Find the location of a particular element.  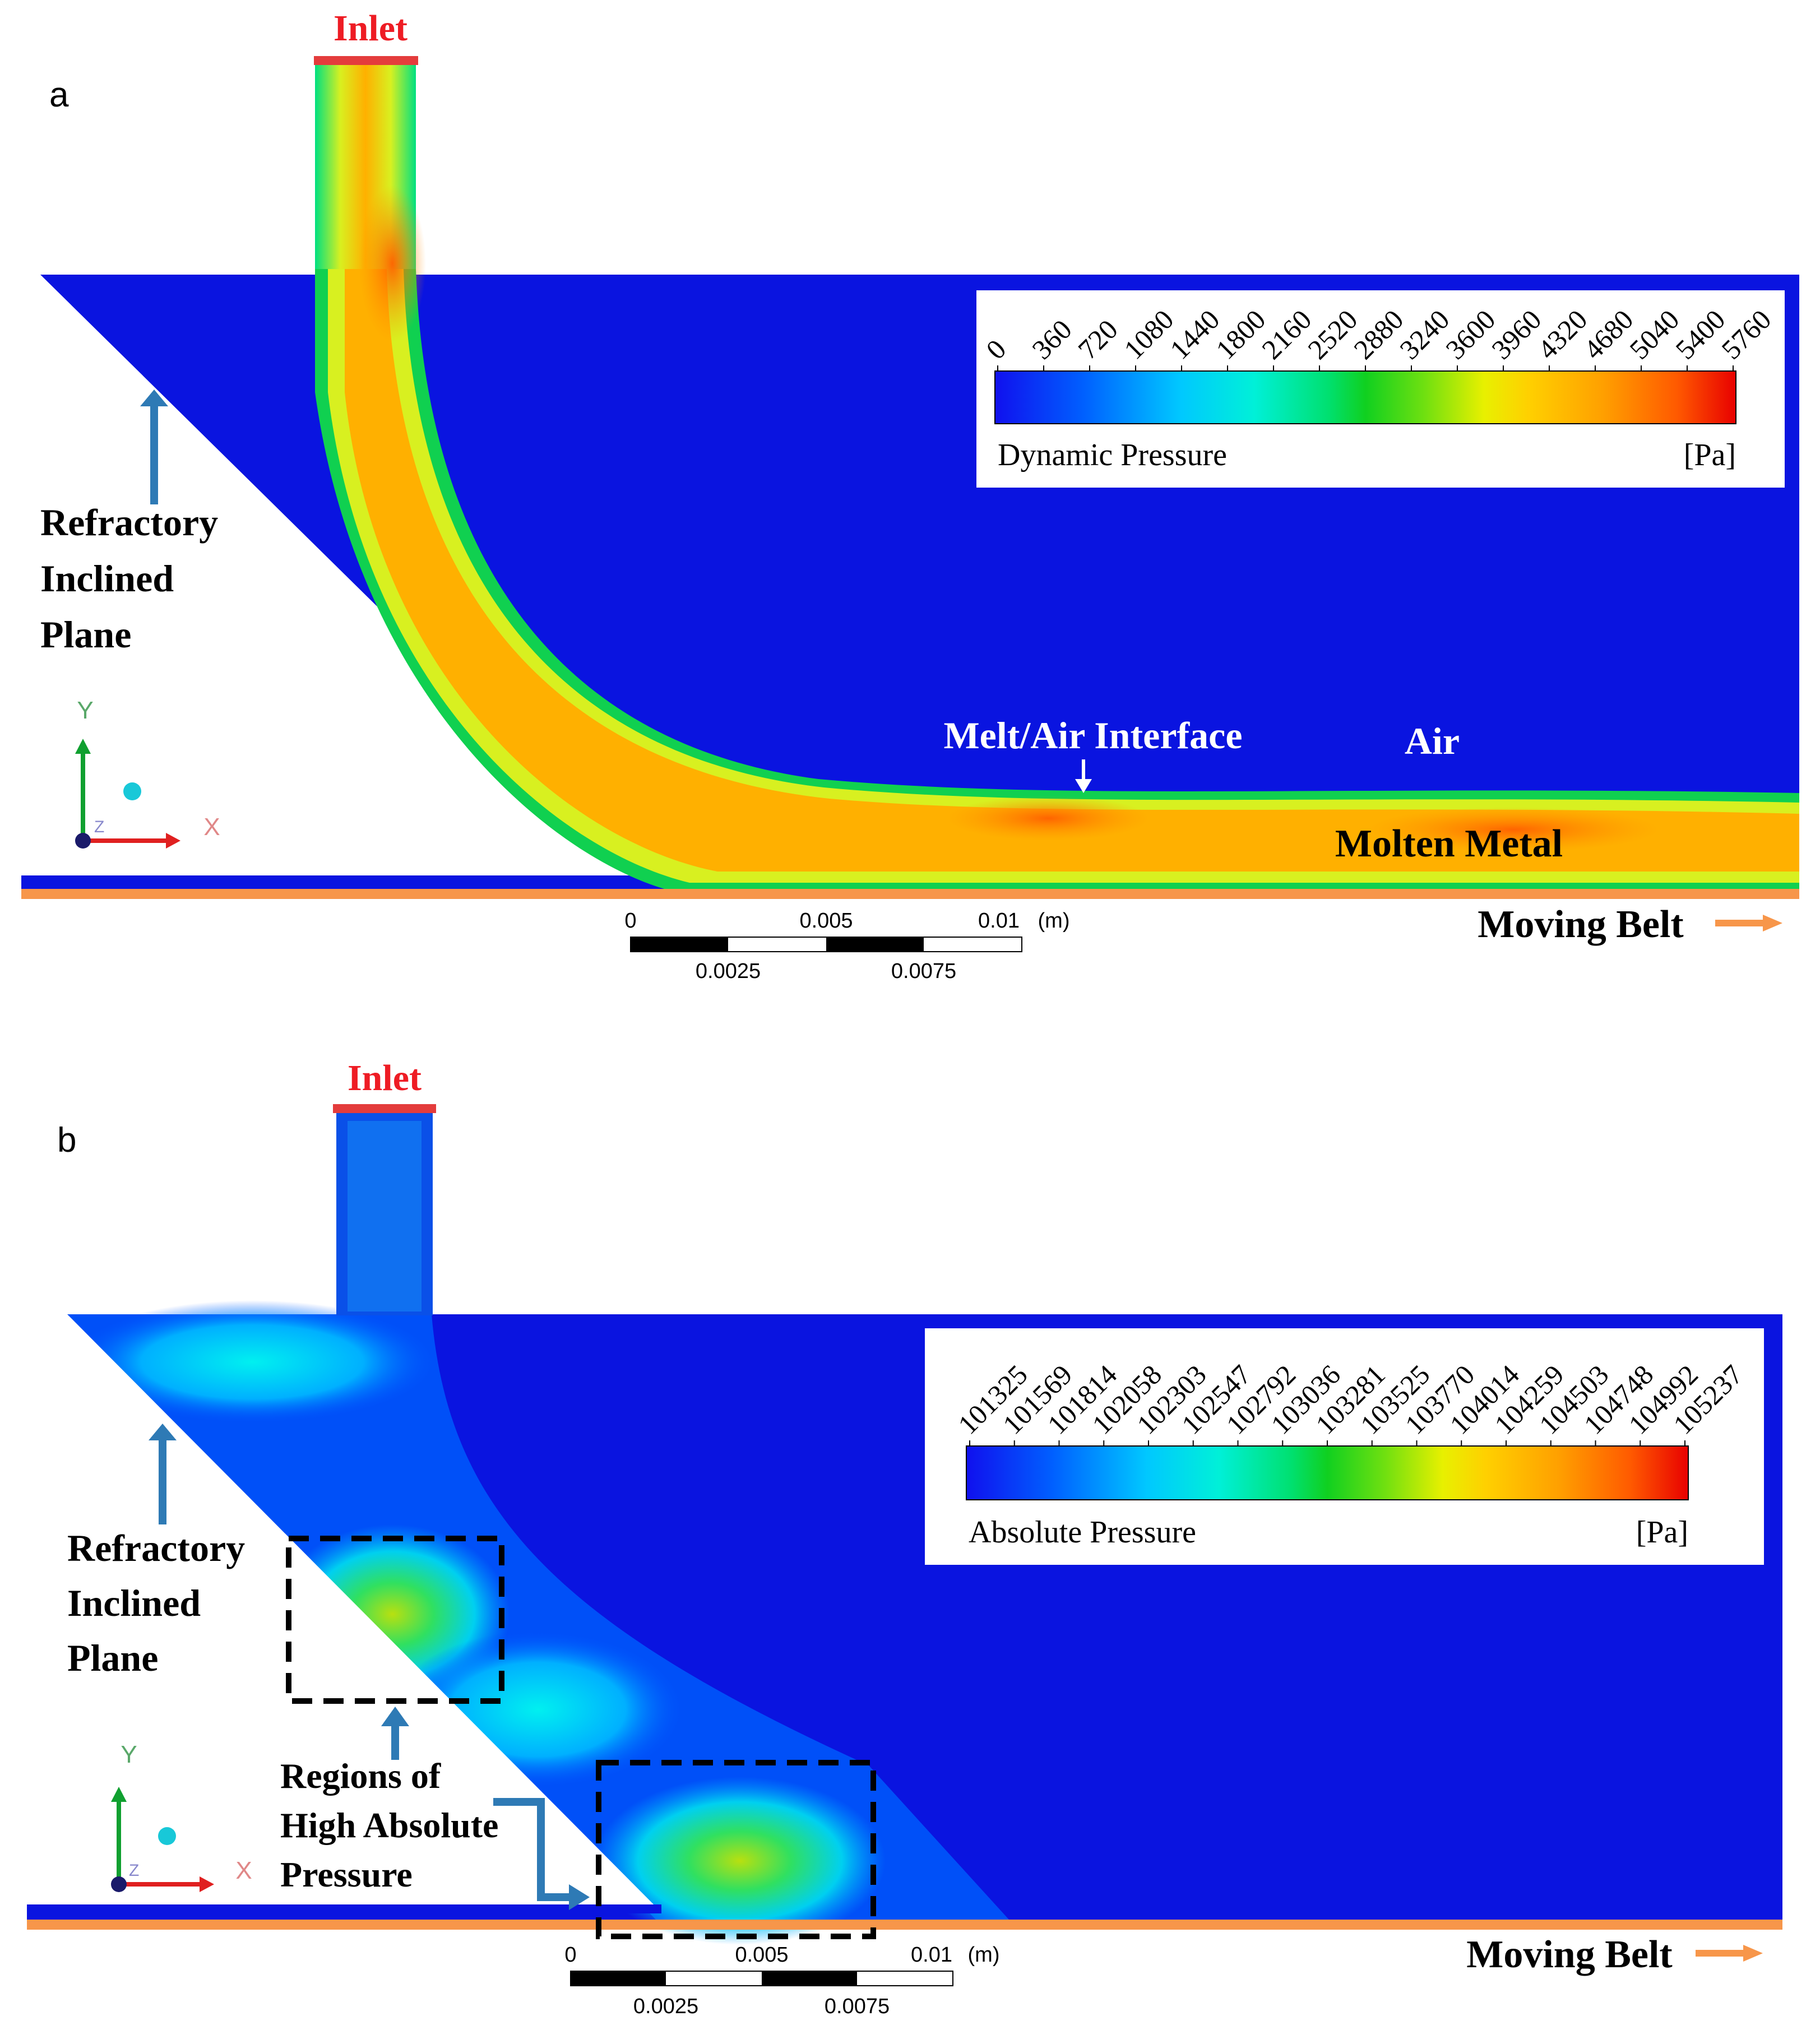

regions-label-line3: Pressure is located at coordinates (346, 1875).